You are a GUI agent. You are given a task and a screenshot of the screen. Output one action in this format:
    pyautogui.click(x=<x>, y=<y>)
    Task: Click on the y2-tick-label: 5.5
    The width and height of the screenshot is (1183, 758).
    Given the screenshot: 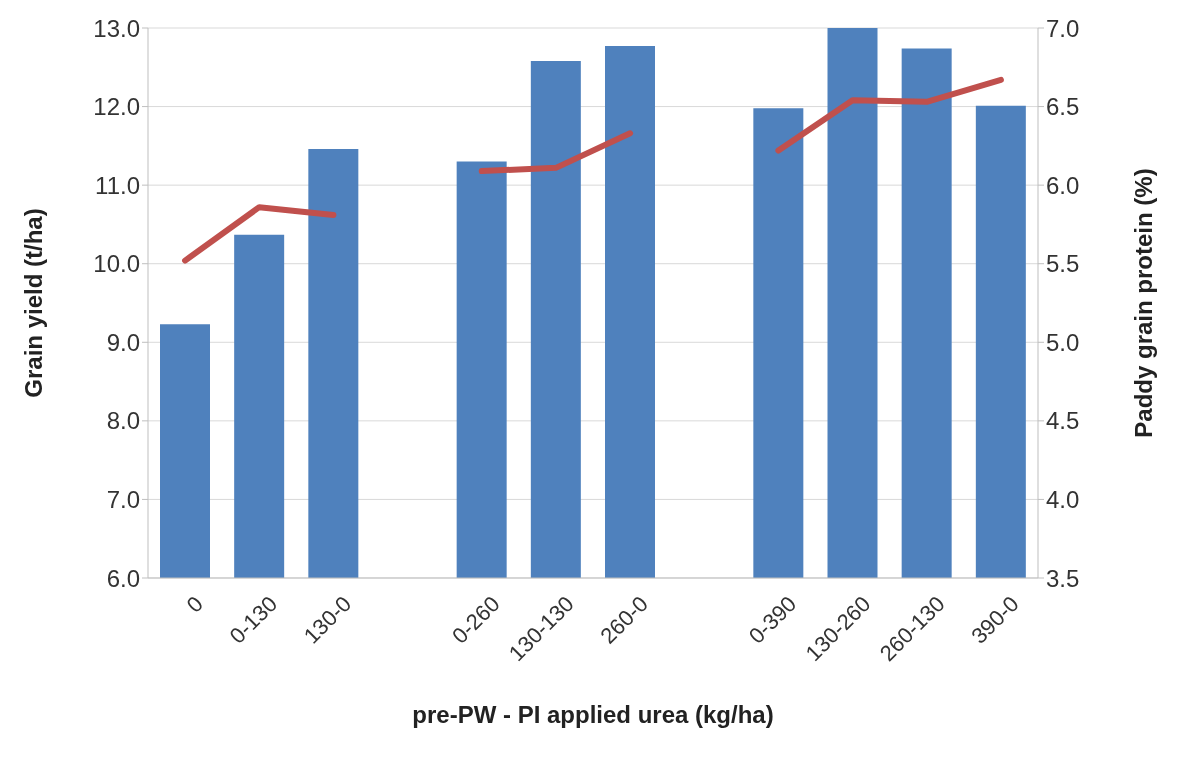 What is the action you would take?
    pyautogui.click(x=1063, y=264)
    